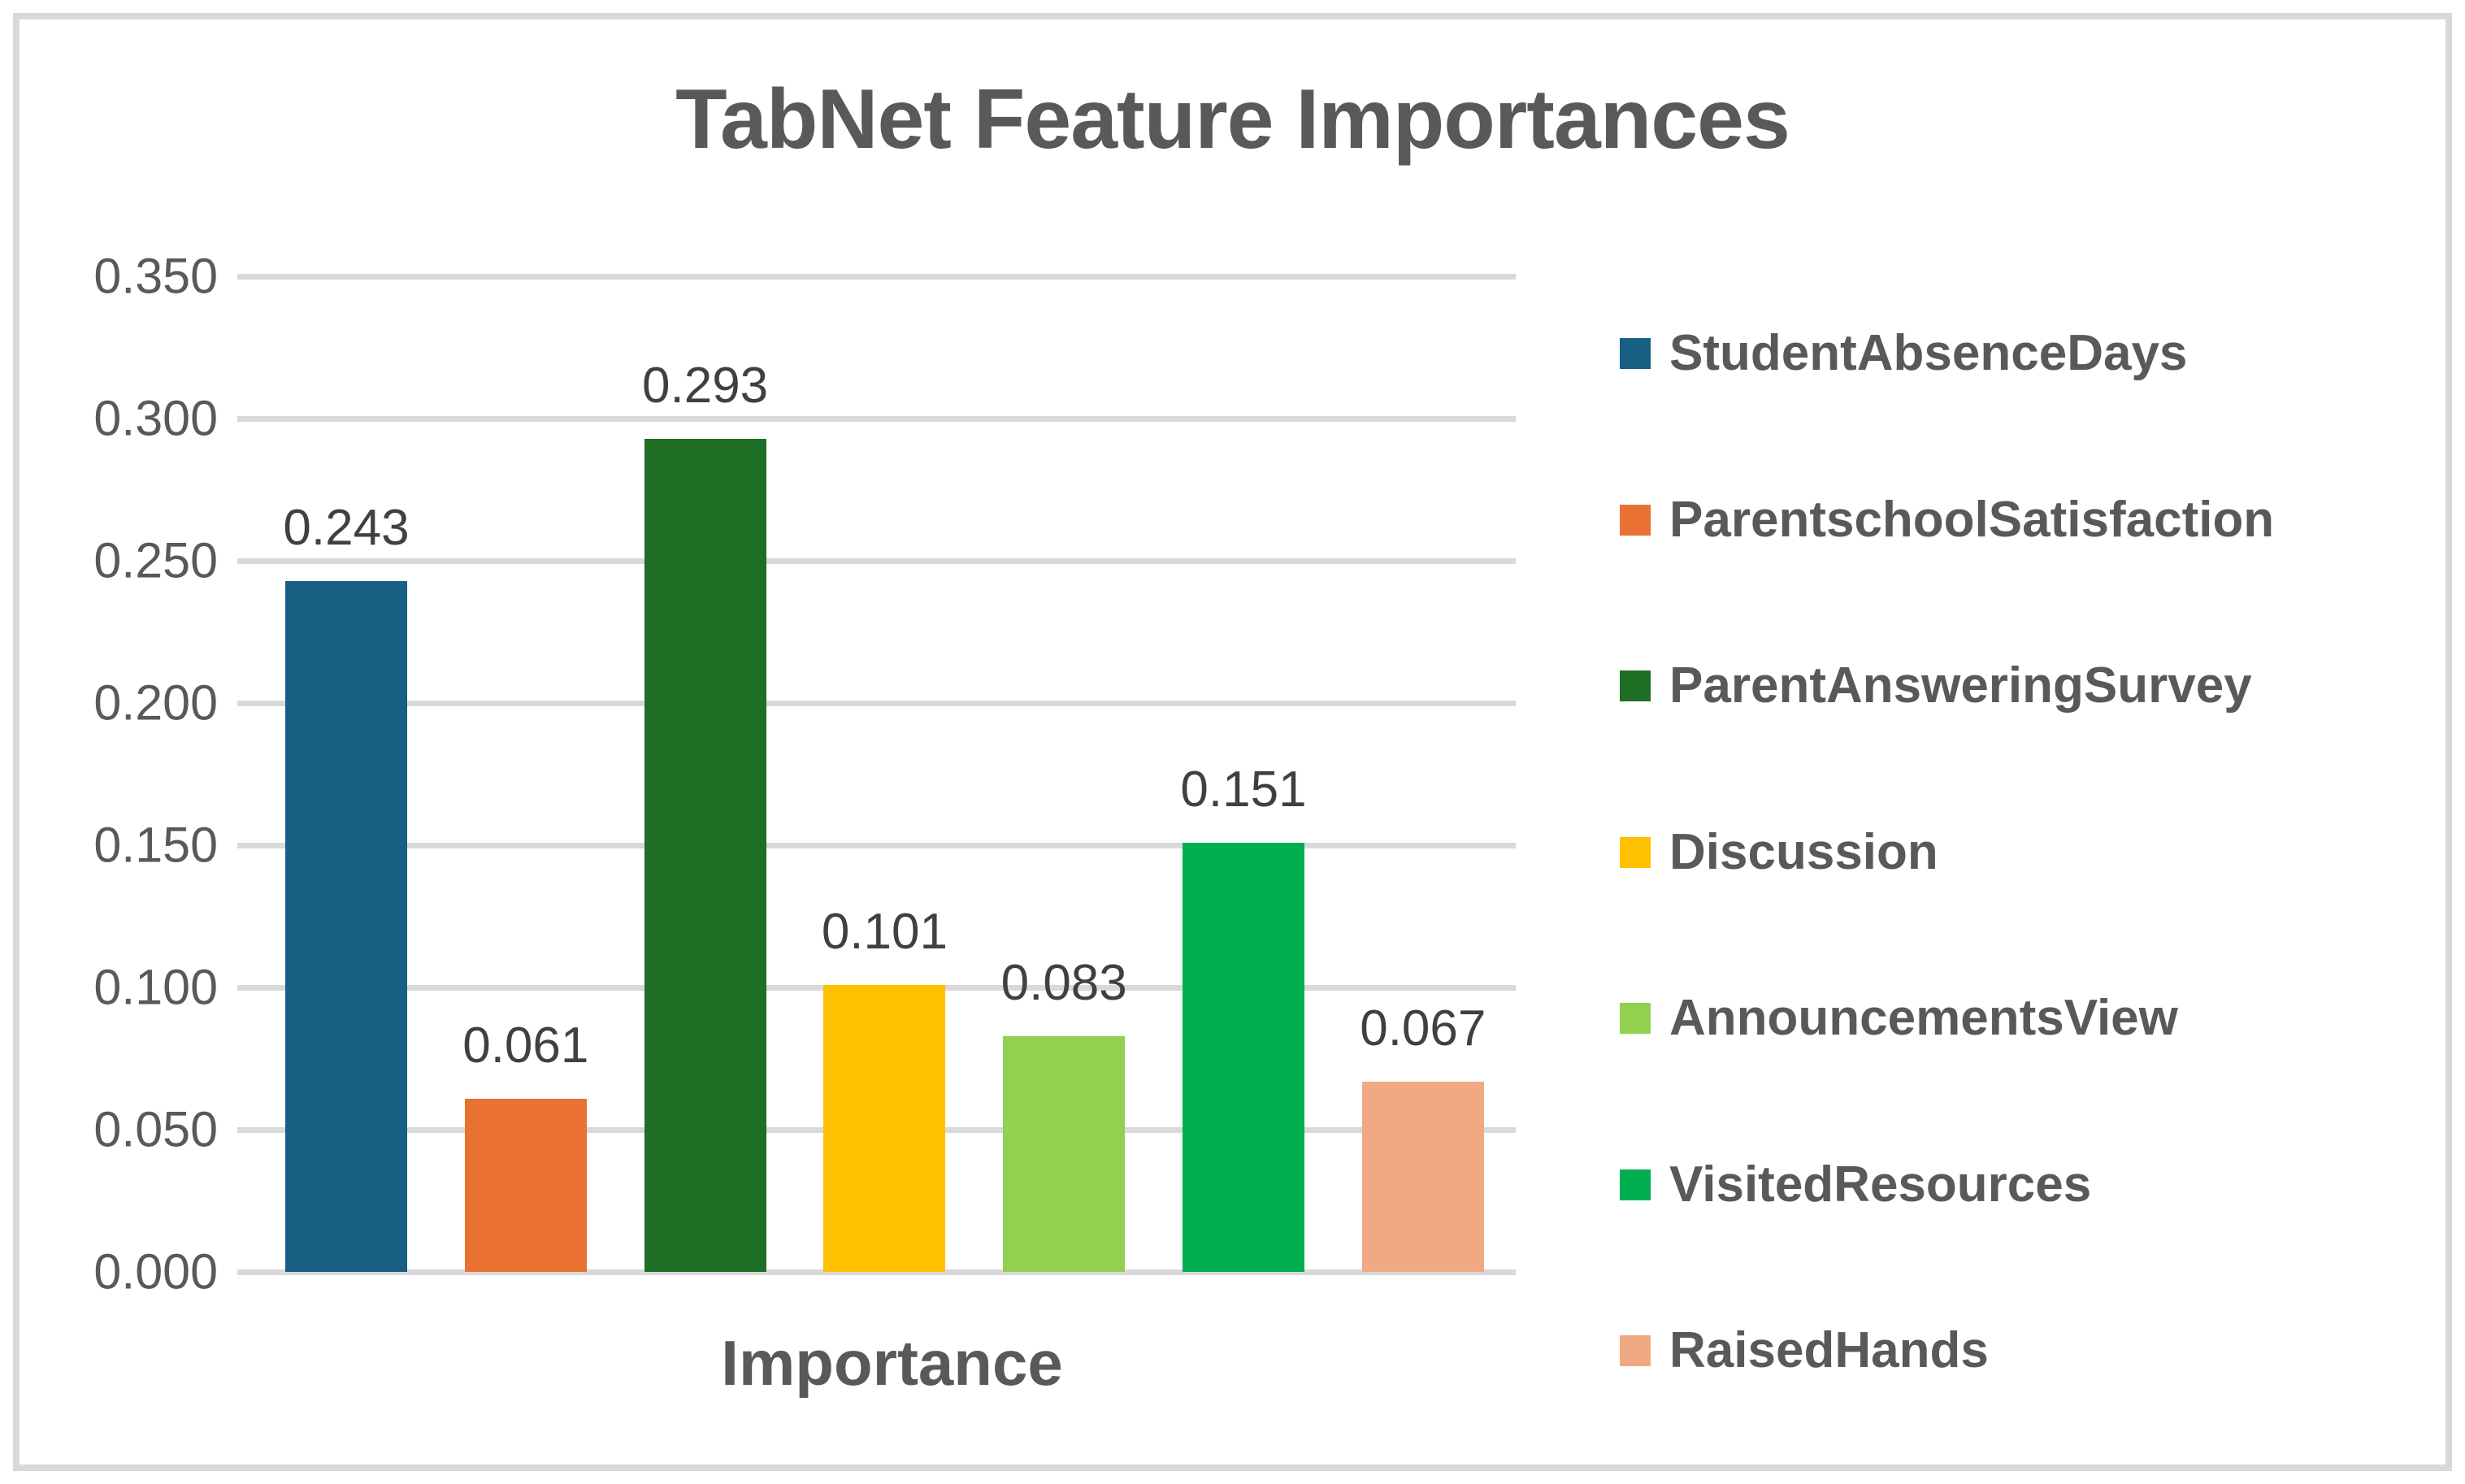 The image size is (2465, 1484). I want to click on legend-label-ParentschoolSatisfaction: ParentschoolSatisfaction, so click(1972, 519).